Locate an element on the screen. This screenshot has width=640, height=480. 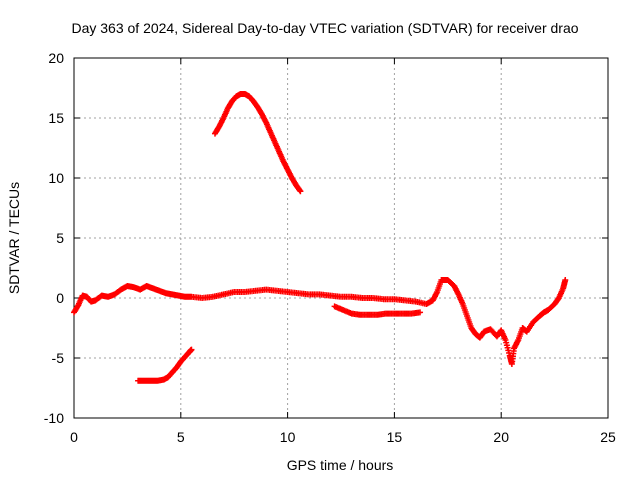
y-tick-label: 0 is located at coordinates (60, 298).